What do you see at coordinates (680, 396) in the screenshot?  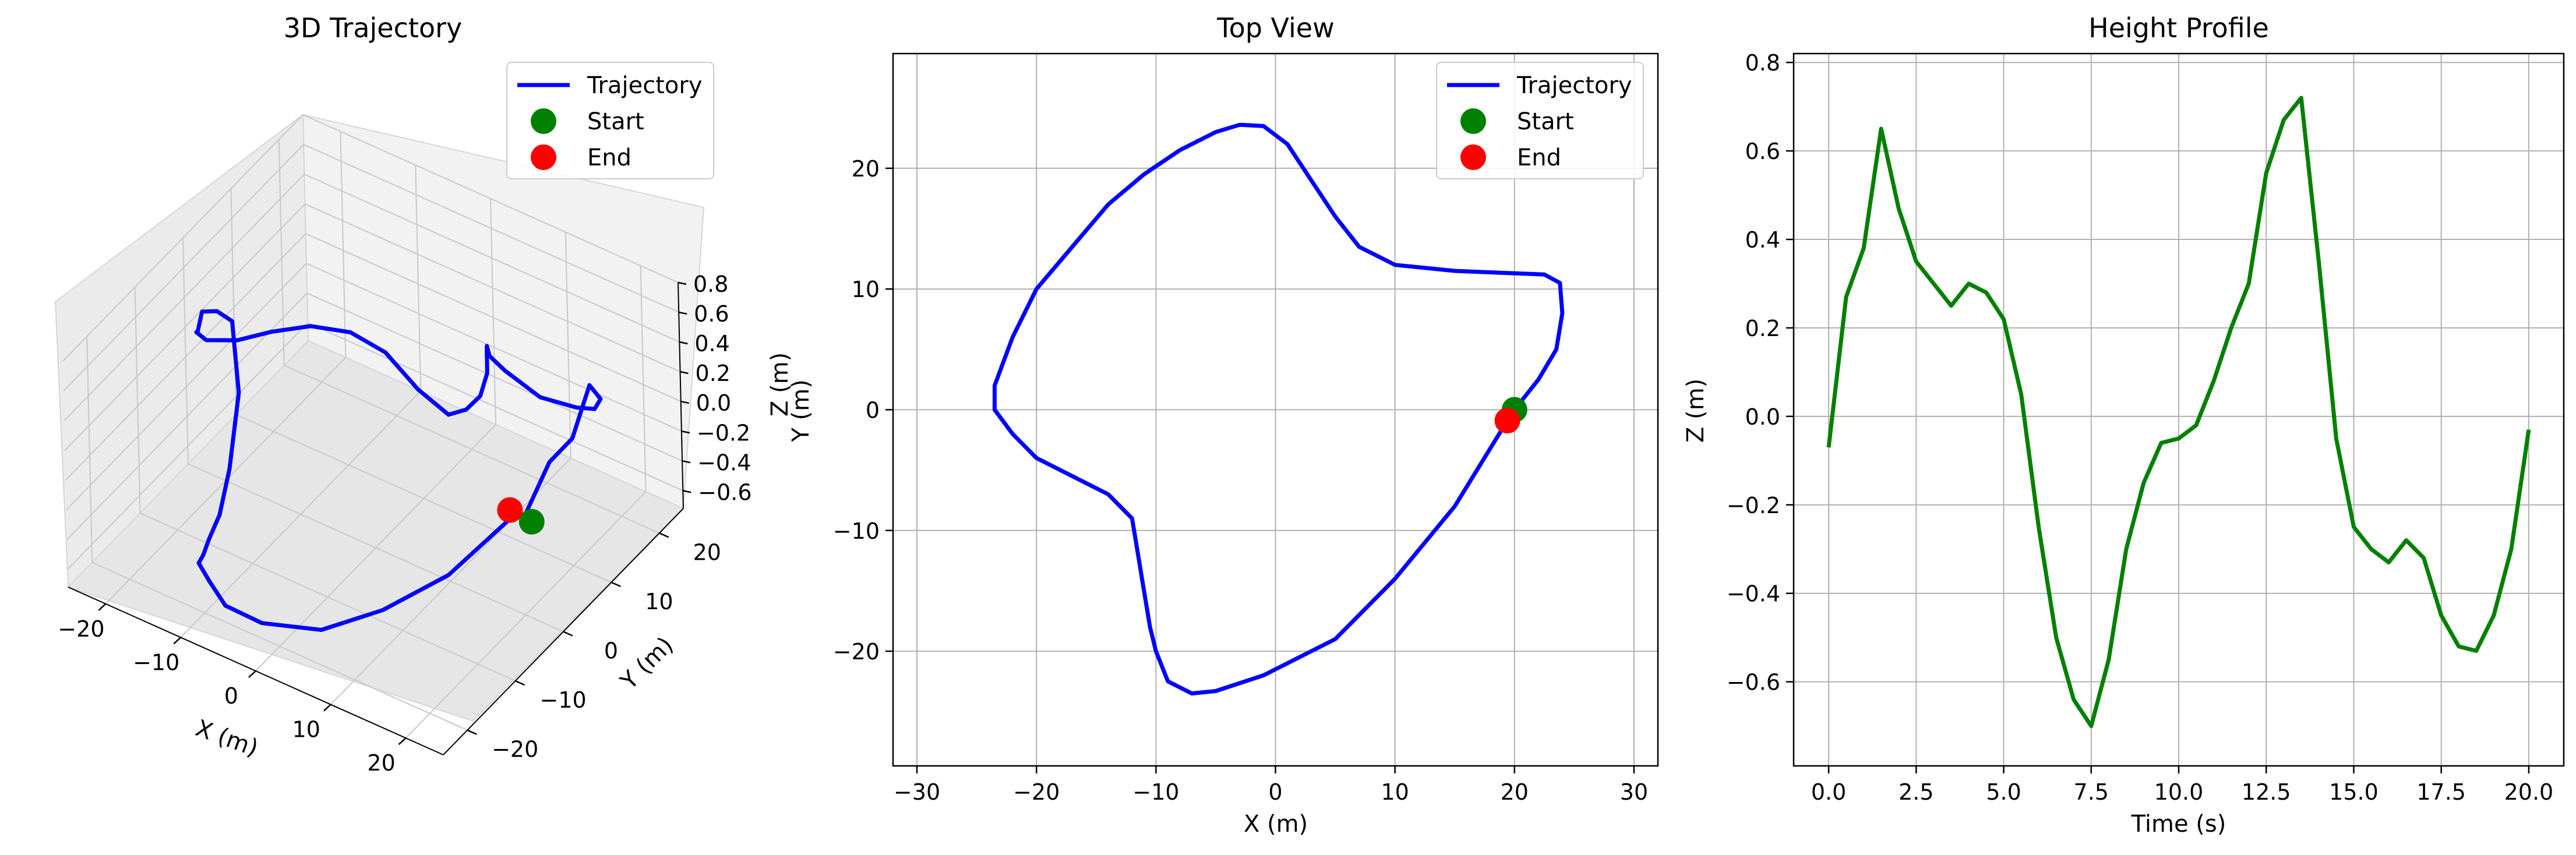 I see `z-axis-line-3d` at bounding box center [680, 396].